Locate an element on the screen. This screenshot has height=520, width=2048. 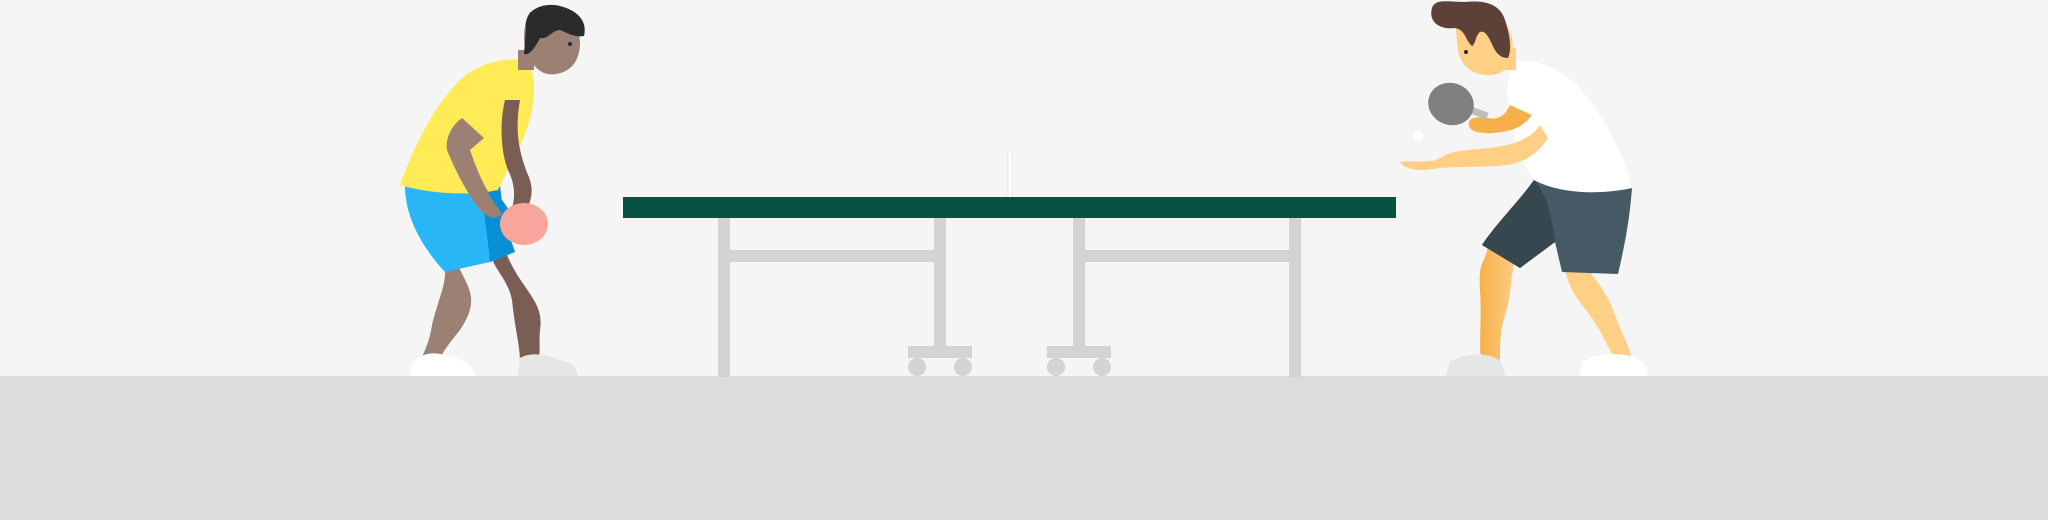
table-leg-right is located at coordinates (1174, 296).